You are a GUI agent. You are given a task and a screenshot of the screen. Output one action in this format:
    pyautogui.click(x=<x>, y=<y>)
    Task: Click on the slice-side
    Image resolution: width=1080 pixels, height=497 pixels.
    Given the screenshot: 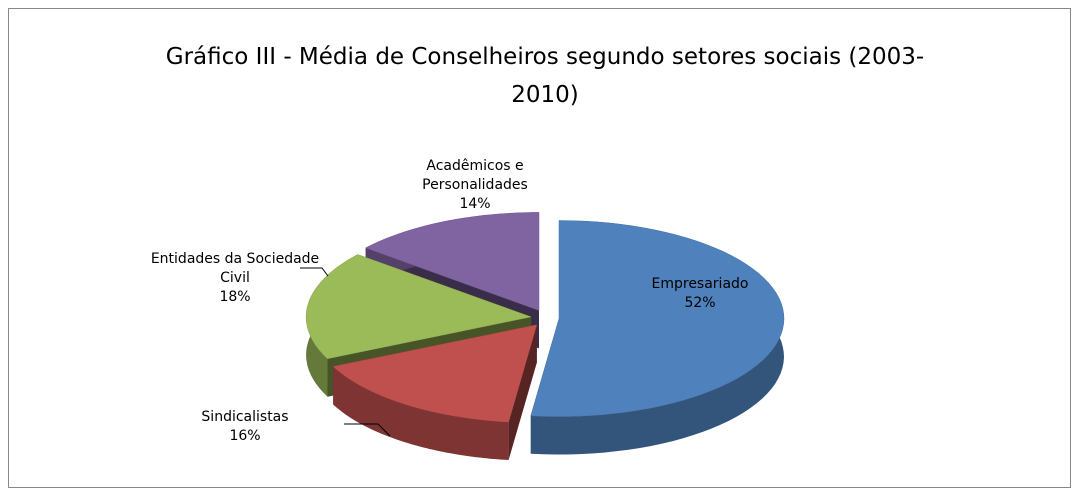 What is the action you would take?
    pyautogui.click(x=421, y=413)
    